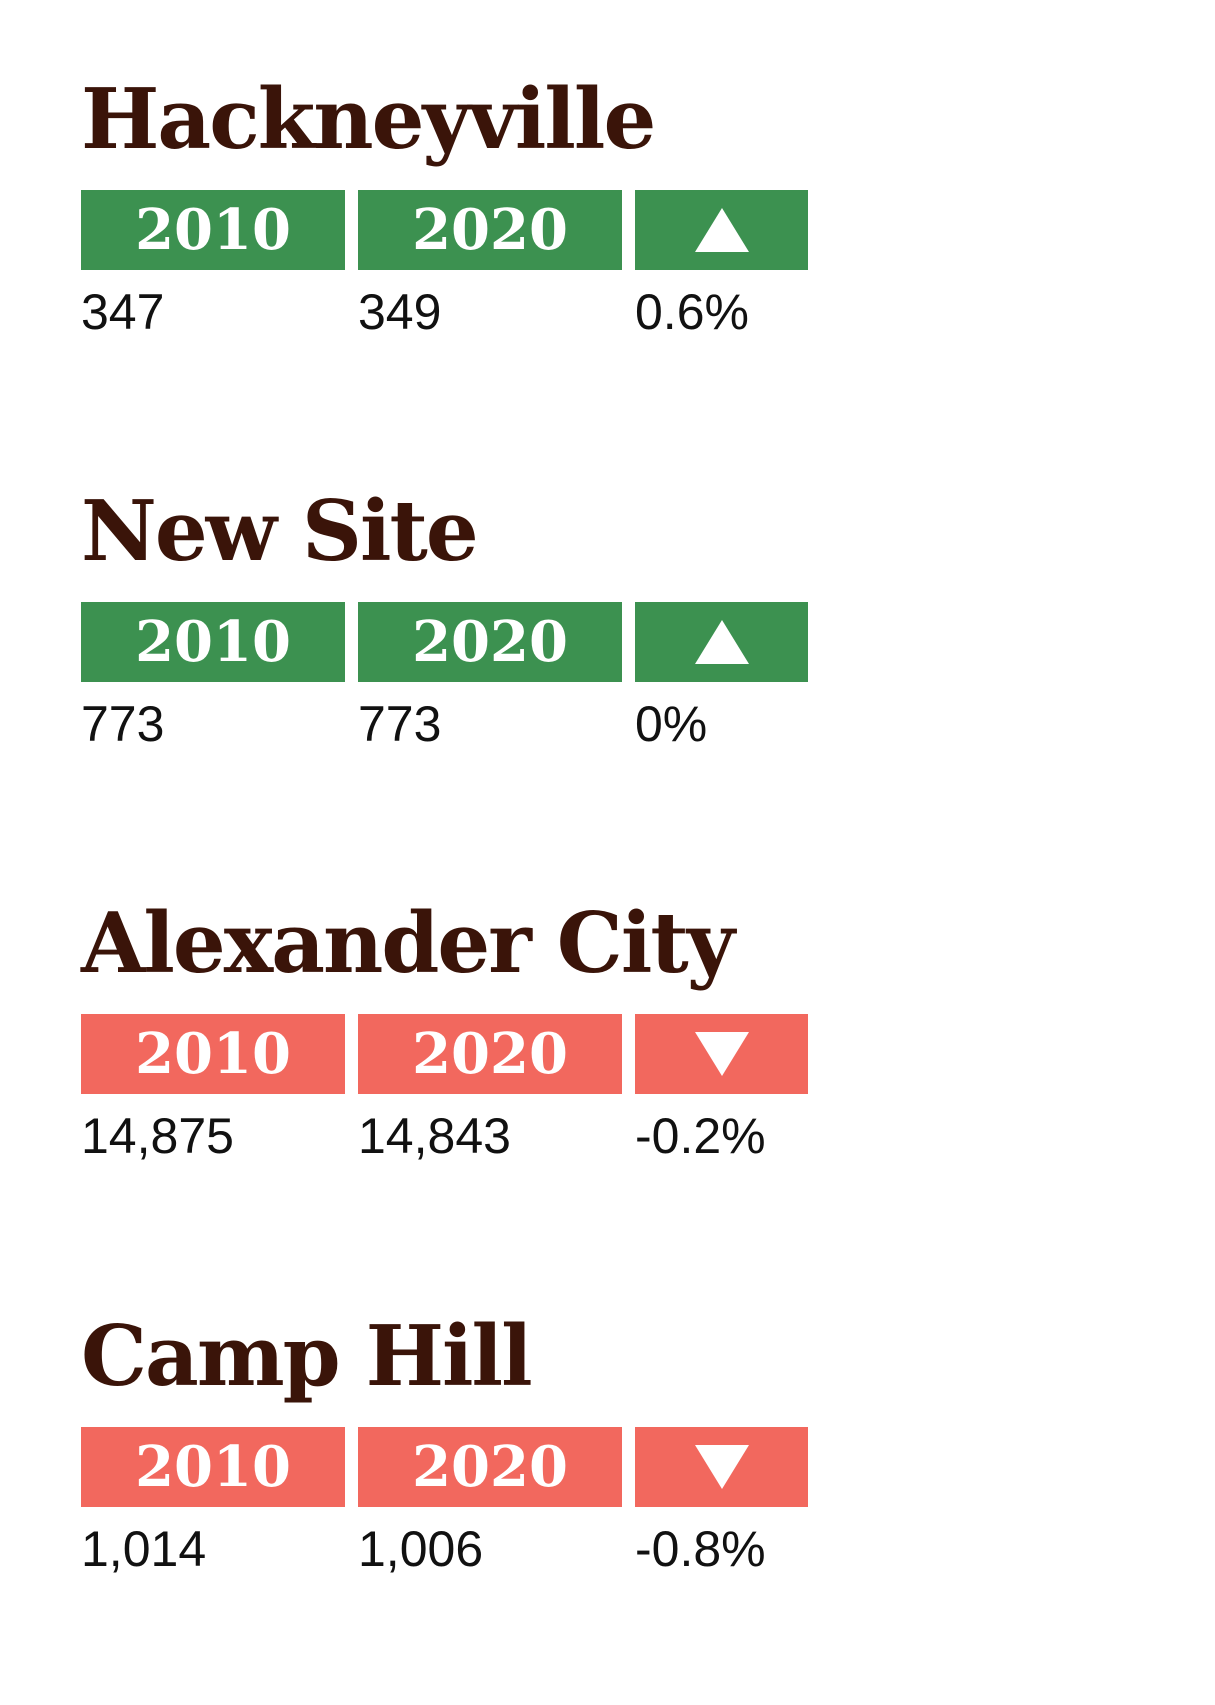 The height and width of the screenshot is (1705, 1215). Describe the element at coordinates (408, 943) in the screenshot. I see `city-name: Alexander City` at that location.